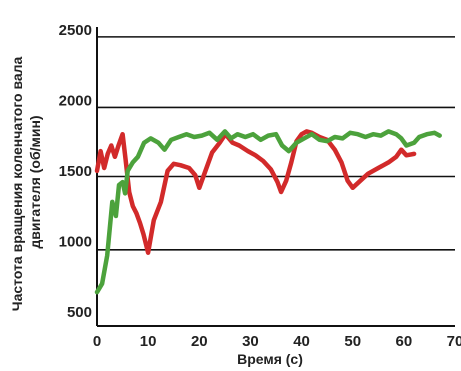 The width and height of the screenshot is (461, 371). What do you see at coordinates (270, 359) in the screenshot?
I see `x-axis-title: Время (с)` at bounding box center [270, 359].